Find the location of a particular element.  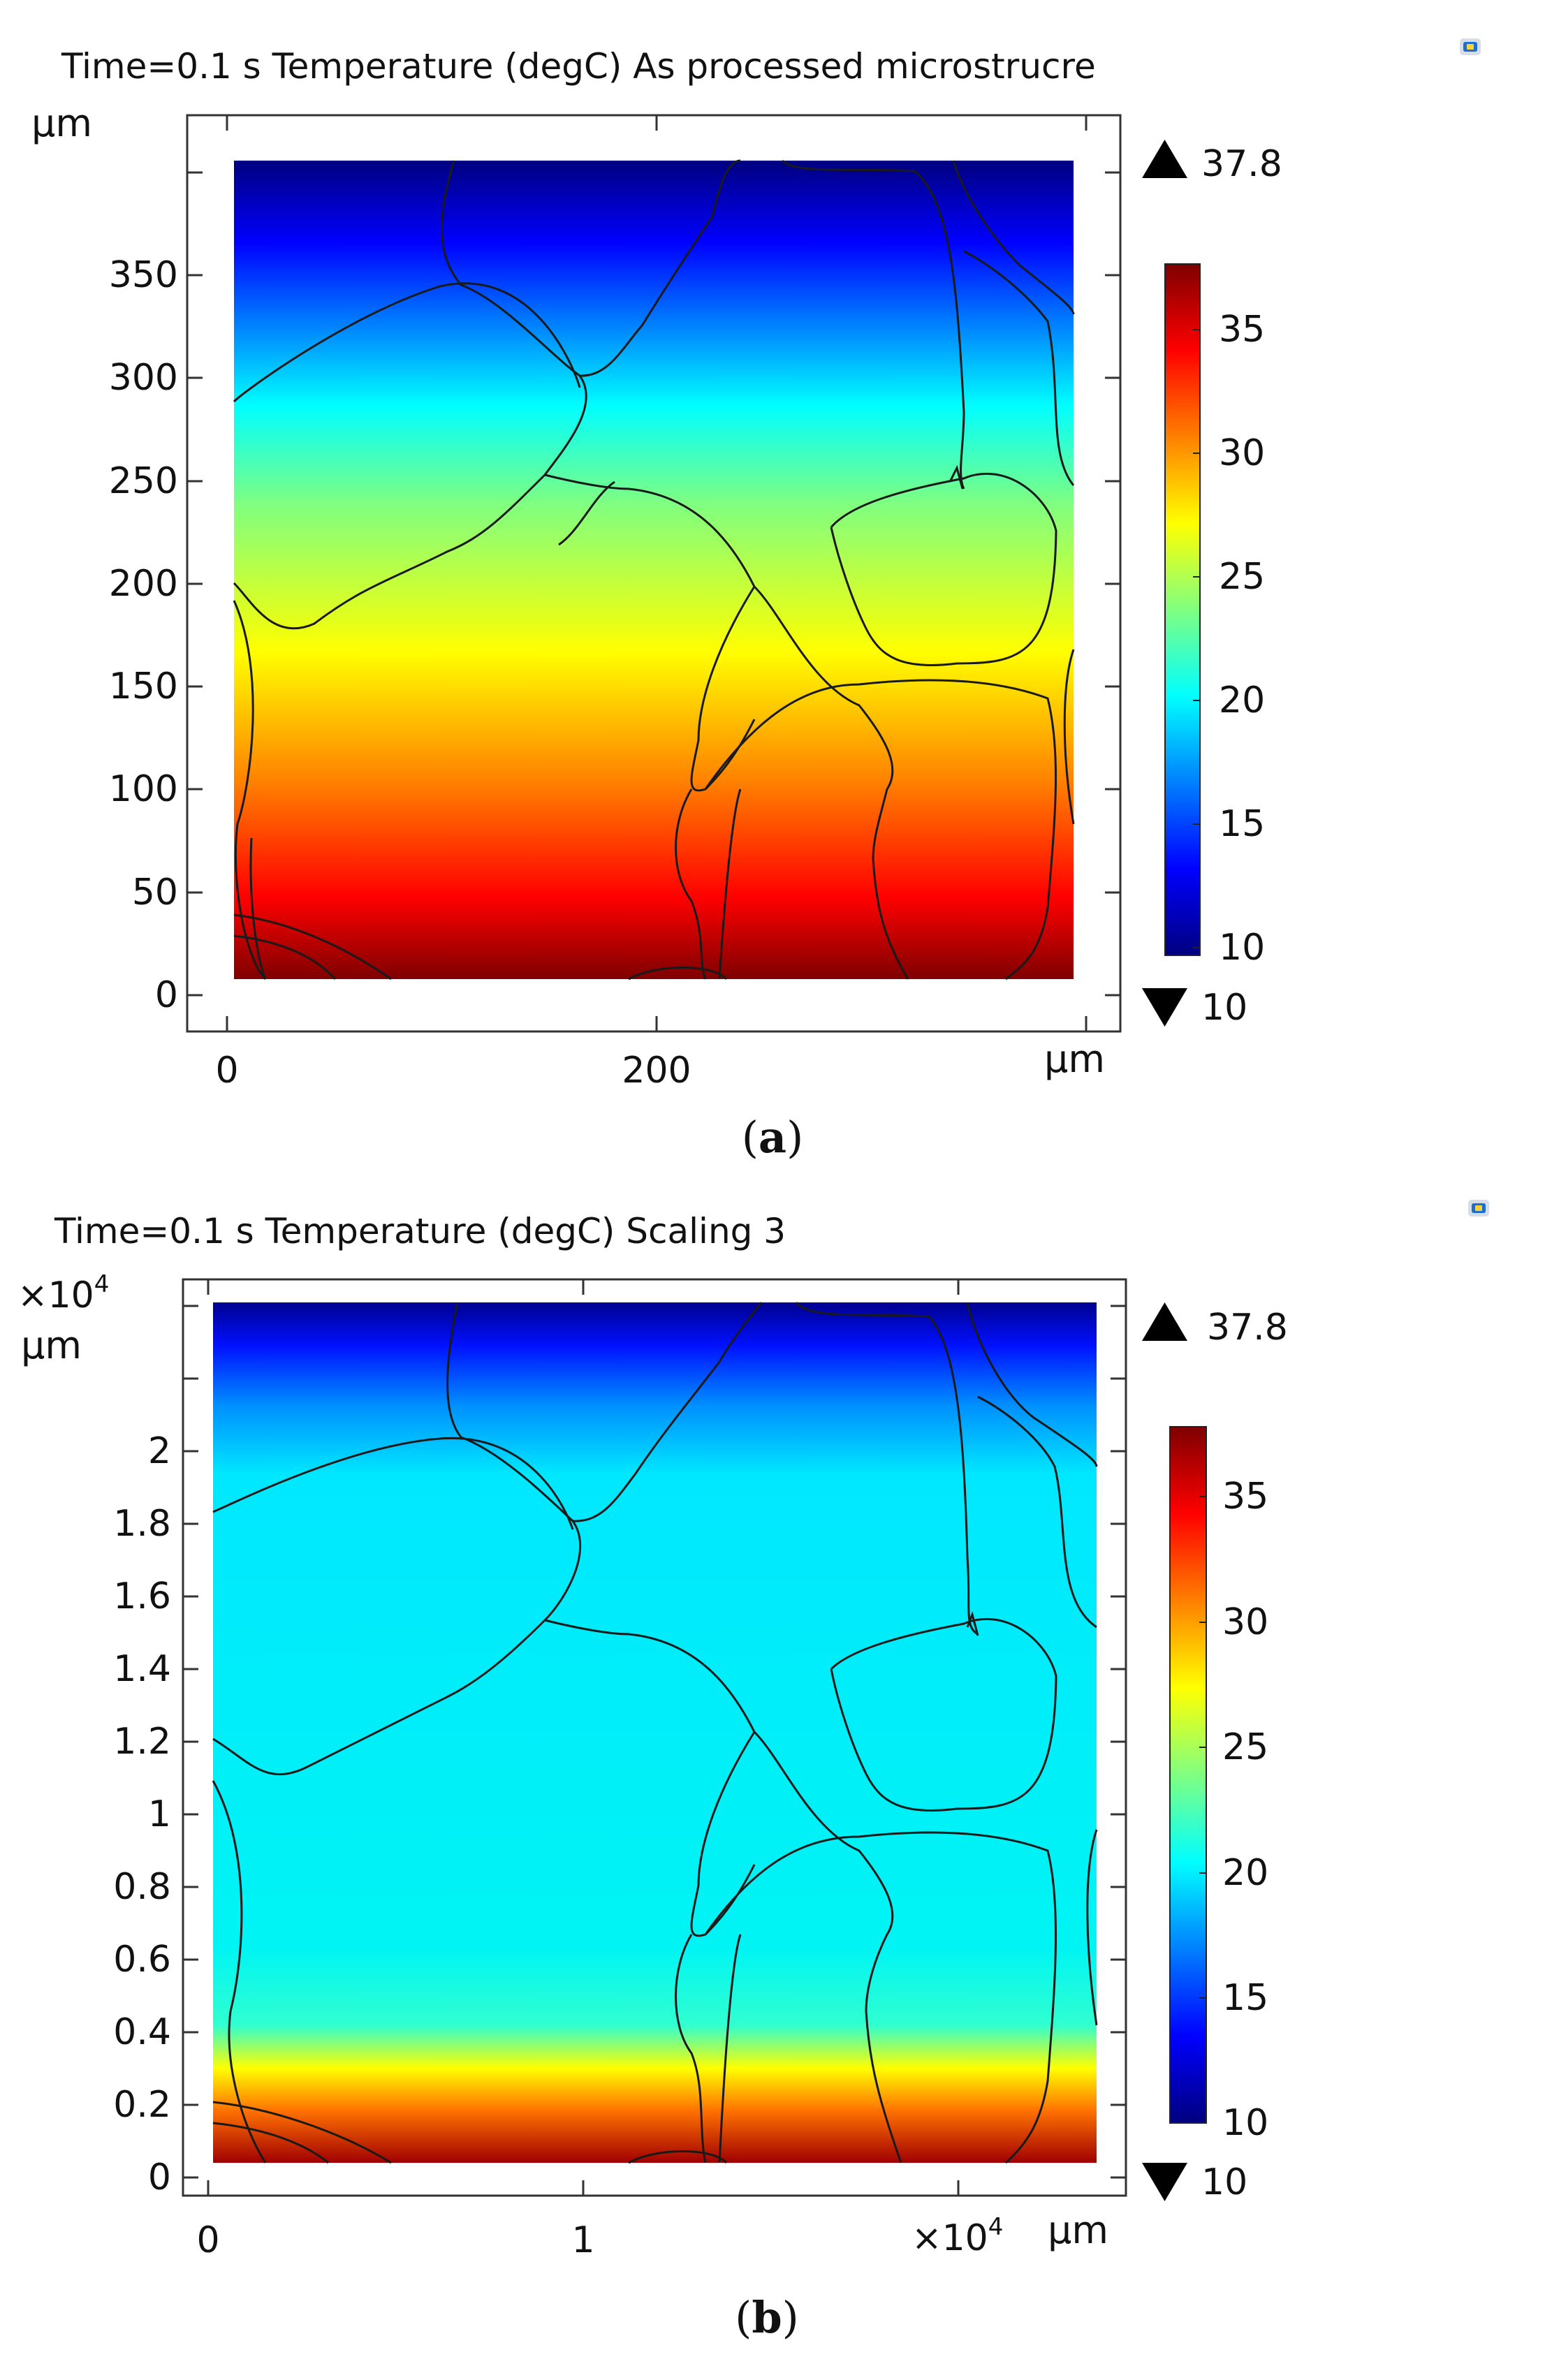

y-tick-label: 300 is located at coordinates (144, 378).